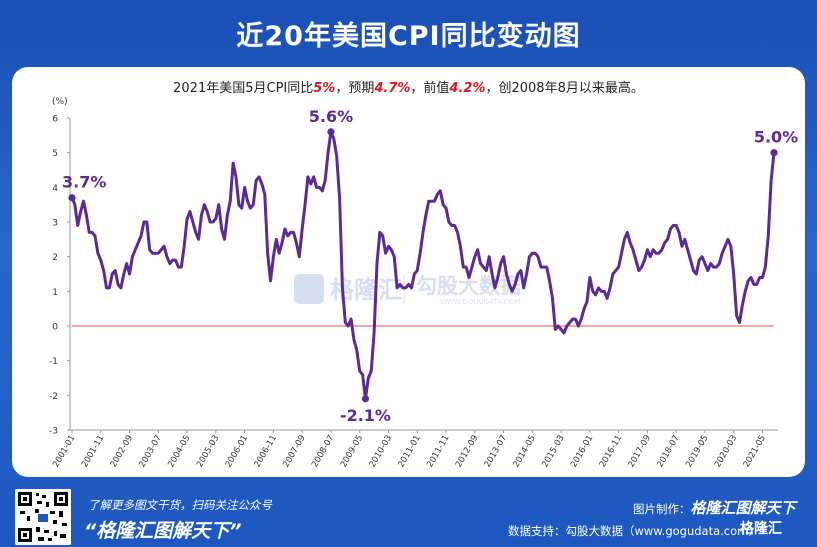 The width and height of the screenshot is (817, 547). I want to click on subtitle-prefix: 2021年美国5月CPI同比, so click(243, 88).